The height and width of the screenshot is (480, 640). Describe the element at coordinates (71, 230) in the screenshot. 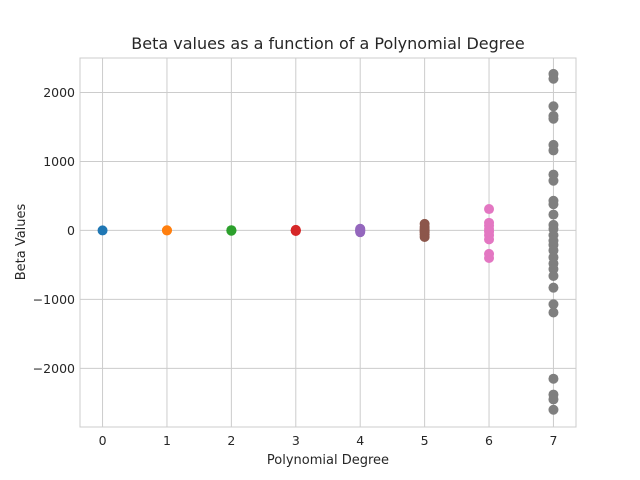

I see `y-tick-label: 0` at that location.